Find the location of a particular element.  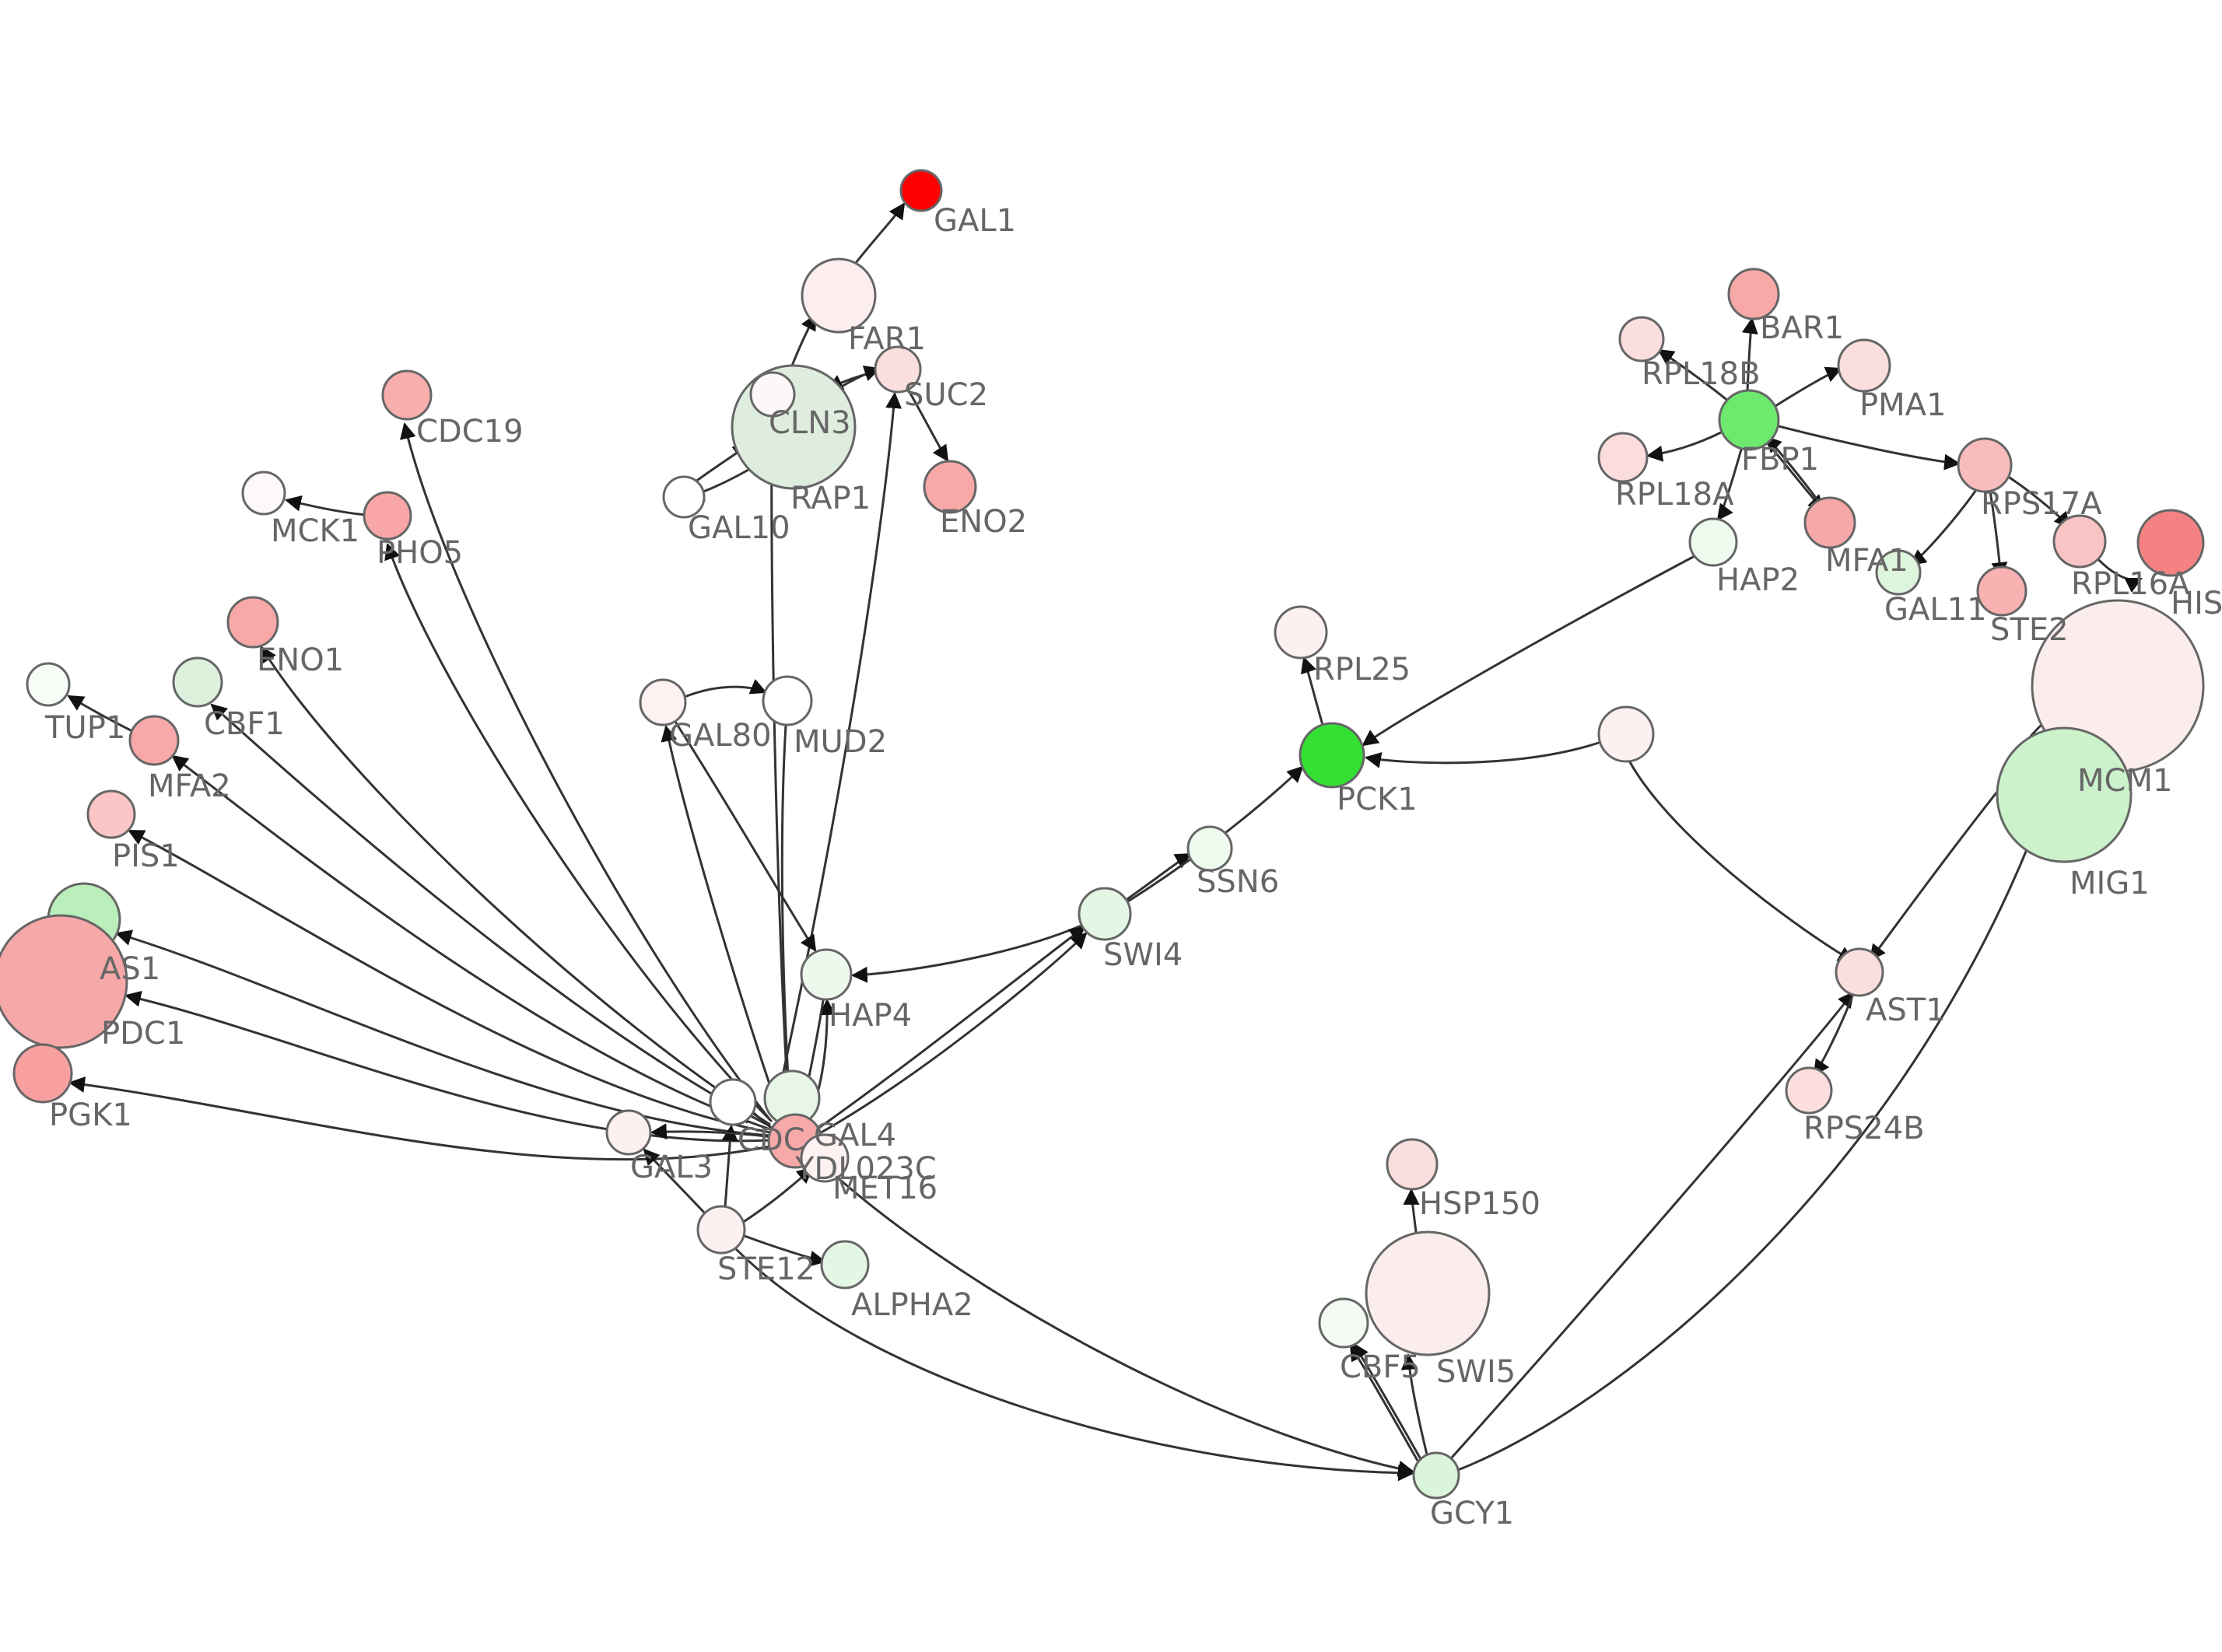

node-label-RPL25: RPL25 is located at coordinates (1362, 670).